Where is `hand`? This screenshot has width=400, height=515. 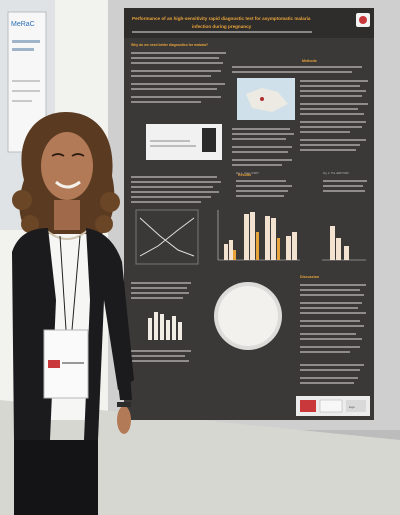
hand is located at coordinates (124, 420).